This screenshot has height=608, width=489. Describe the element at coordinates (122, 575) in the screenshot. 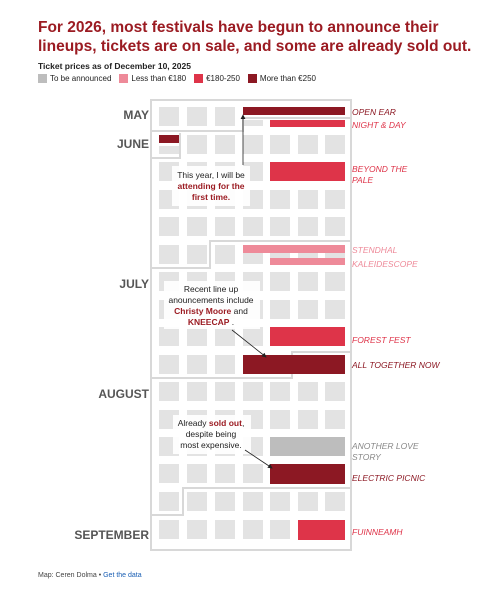

I see `get-data-link: Get the data` at that location.